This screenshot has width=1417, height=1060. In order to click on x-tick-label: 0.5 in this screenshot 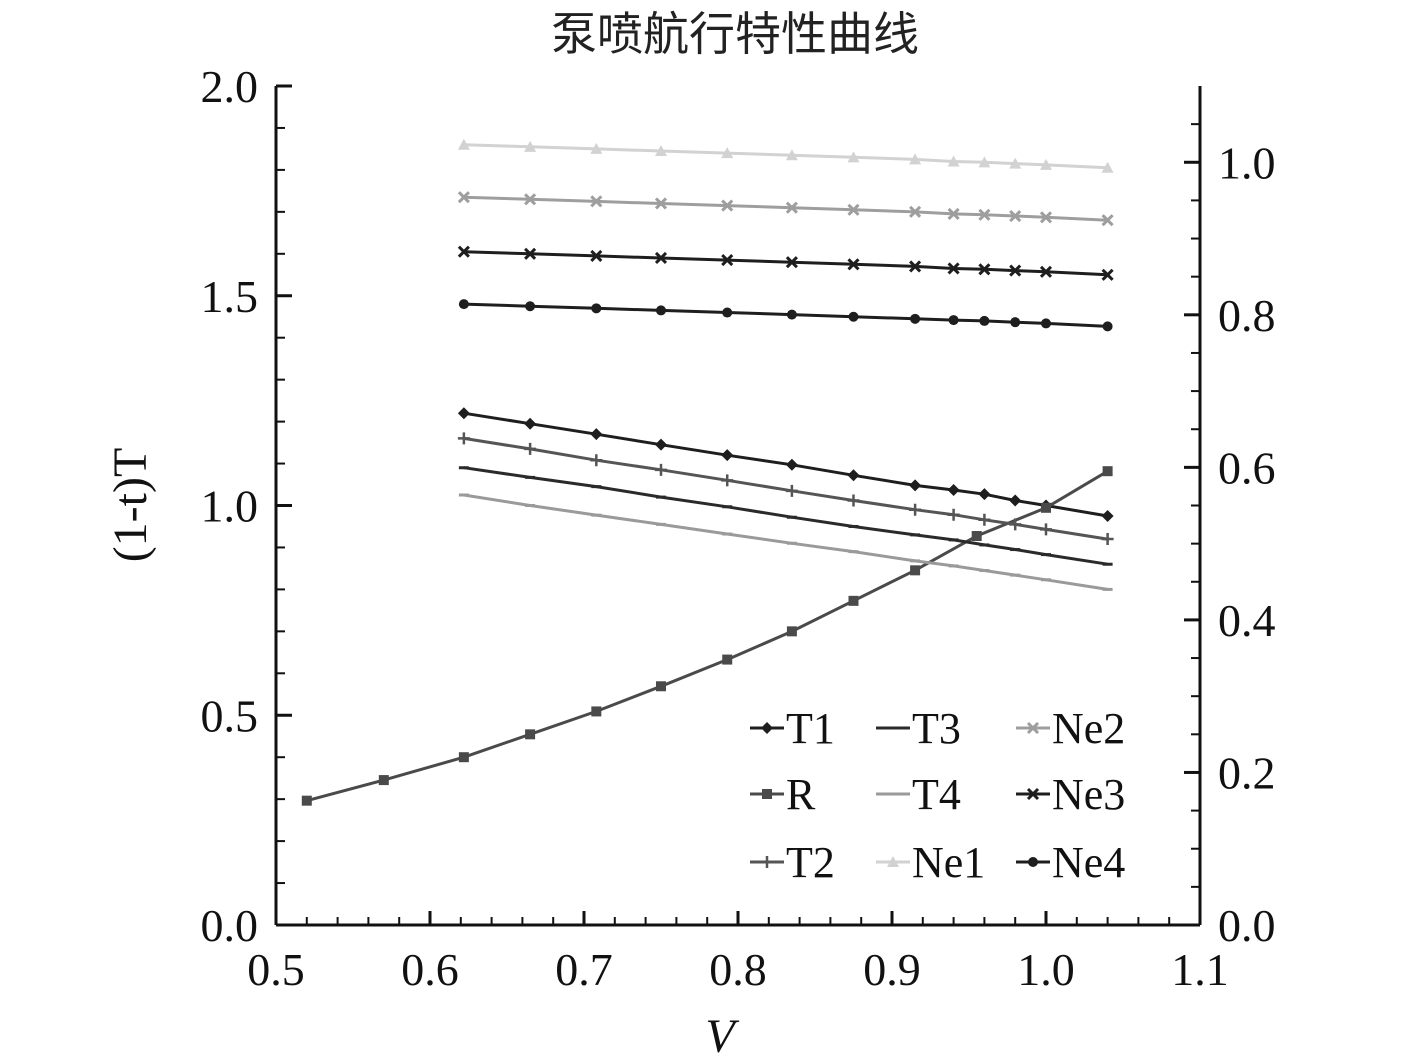, I will do `click(276, 969)`.